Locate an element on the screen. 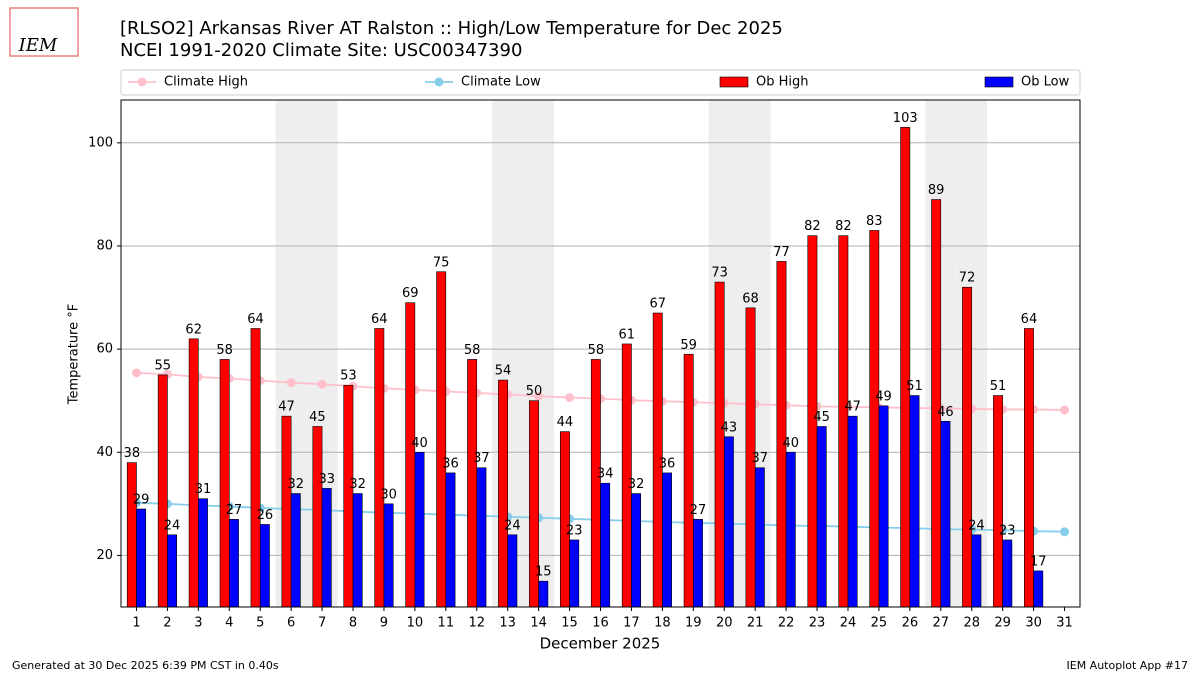 This screenshot has height=675, width=1200. x-tick-label: 22 is located at coordinates (786, 623).